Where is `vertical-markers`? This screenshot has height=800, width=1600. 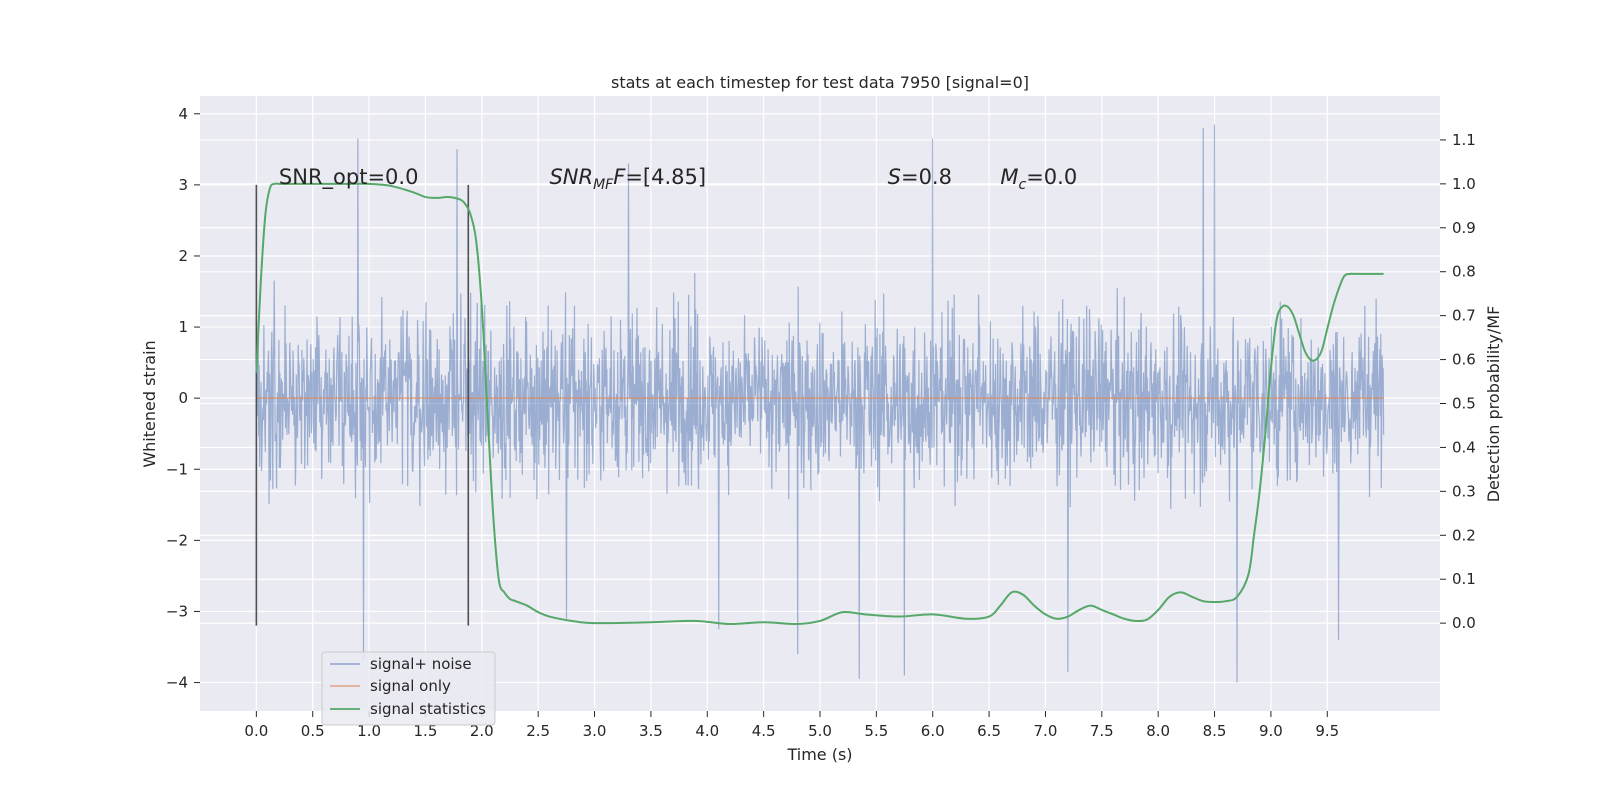
vertical-markers is located at coordinates (362, 405).